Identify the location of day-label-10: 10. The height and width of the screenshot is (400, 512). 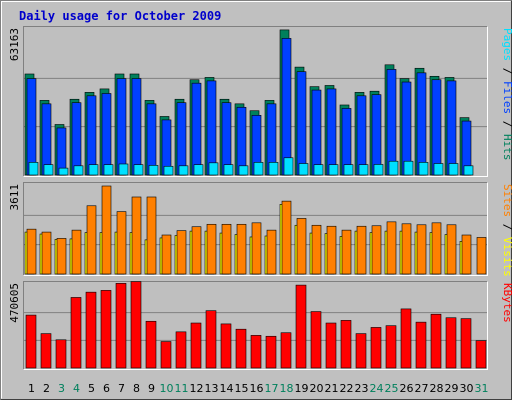
(167, 388).